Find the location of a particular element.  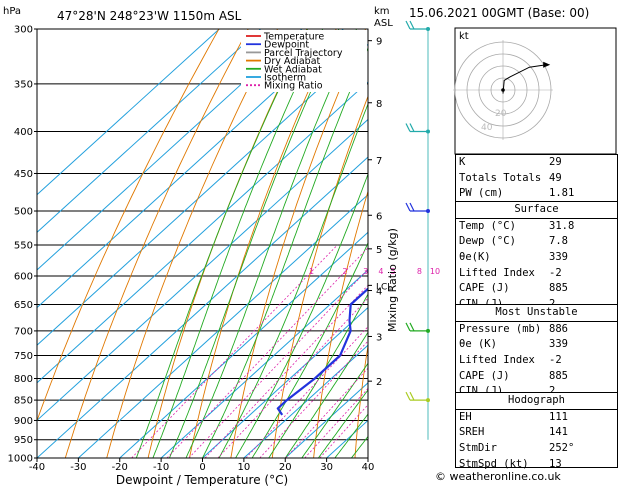

mu-row-lifted: Lifted Index -2 is located at coordinates (510, 360).